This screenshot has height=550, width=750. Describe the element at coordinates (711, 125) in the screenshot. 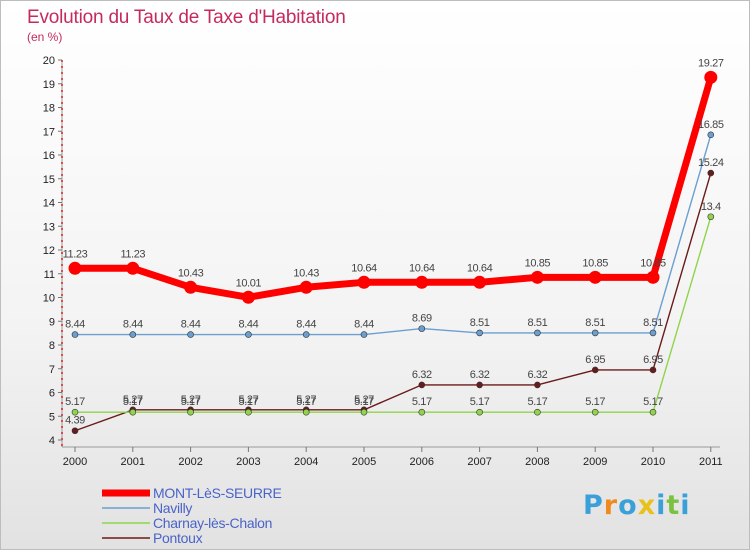

I see `data-label: 16.85` at that location.